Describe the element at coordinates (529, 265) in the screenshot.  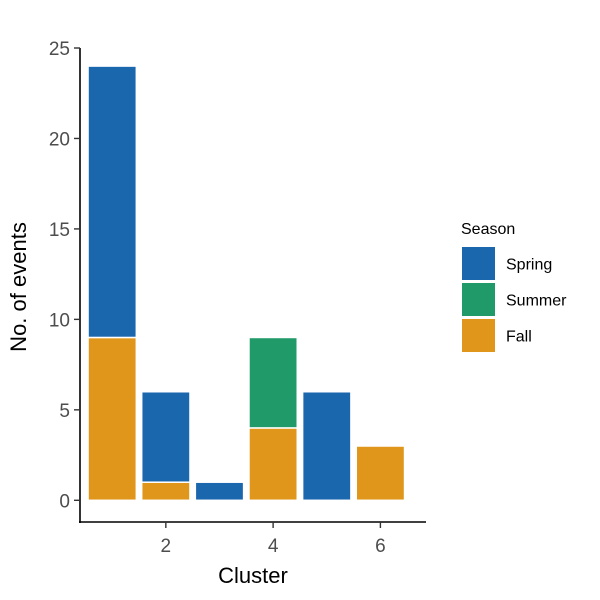
I see `legend-label-spring: Spring` at that location.